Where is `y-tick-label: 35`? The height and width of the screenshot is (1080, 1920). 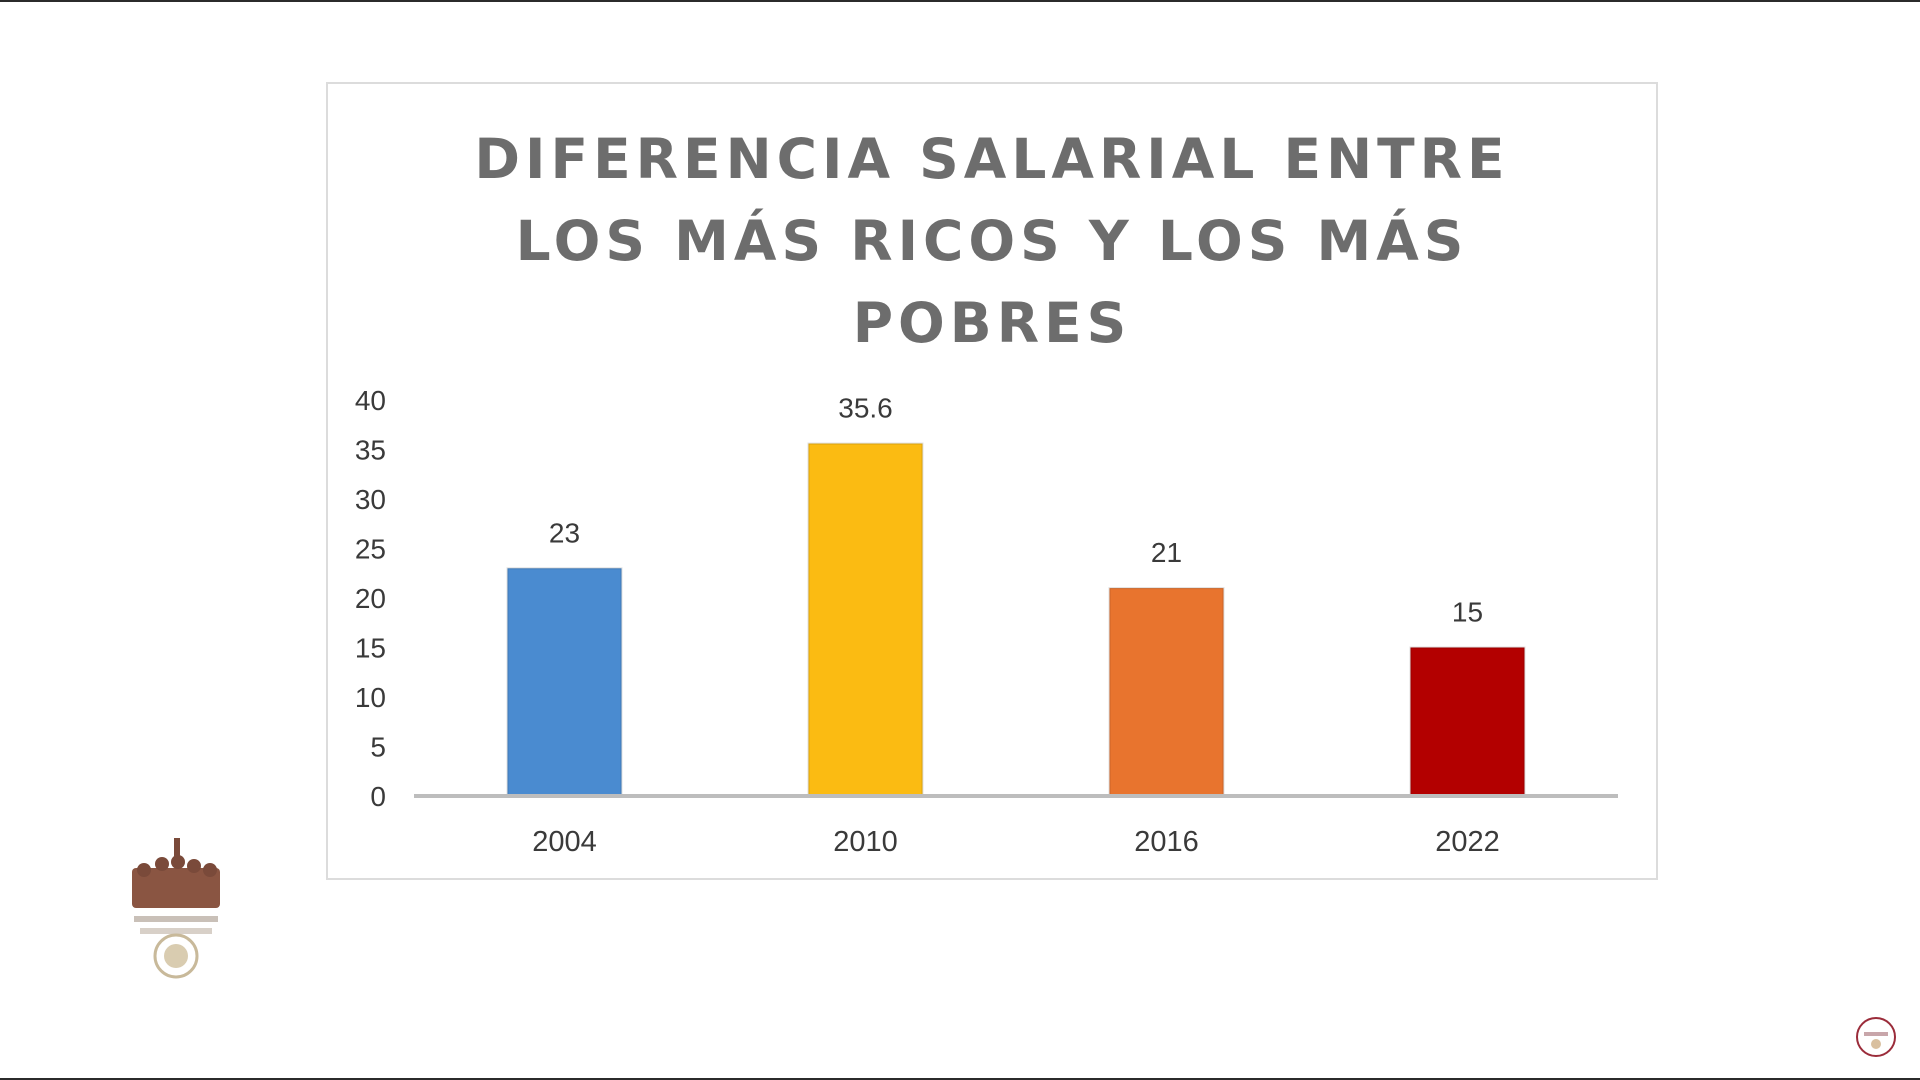 y-tick-label: 35 is located at coordinates (370, 450).